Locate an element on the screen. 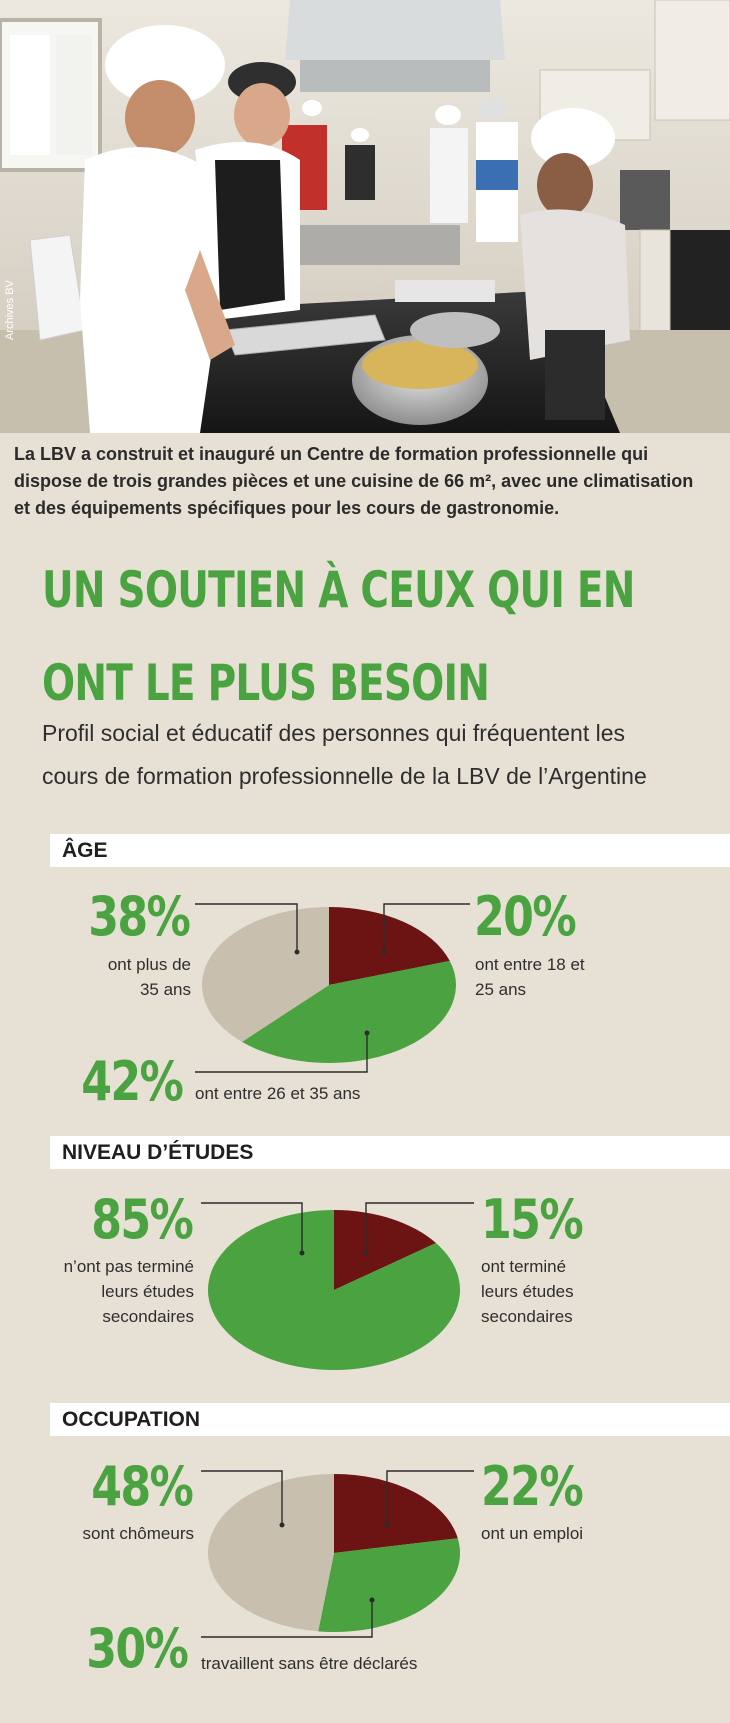  desc-22: ont un emploi is located at coordinates (532, 1533).